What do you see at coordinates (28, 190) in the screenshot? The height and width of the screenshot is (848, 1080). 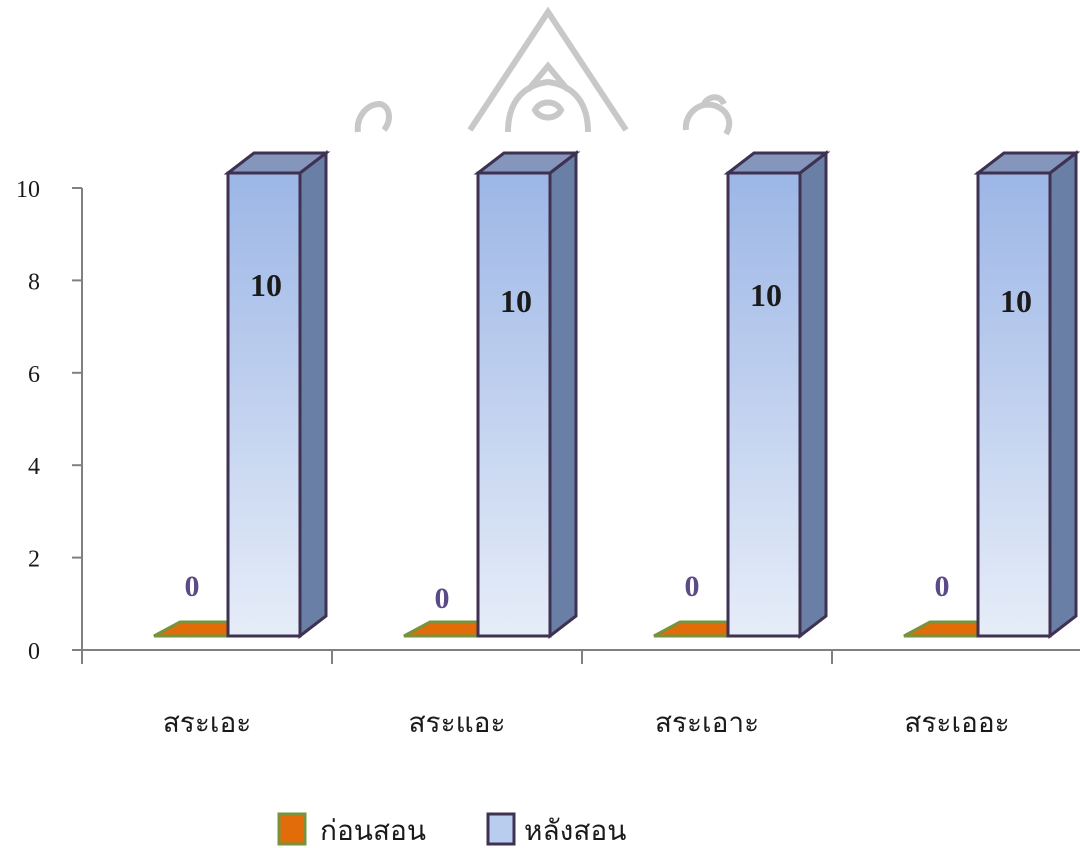 I see `y-tick-label: 10` at bounding box center [28, 190].